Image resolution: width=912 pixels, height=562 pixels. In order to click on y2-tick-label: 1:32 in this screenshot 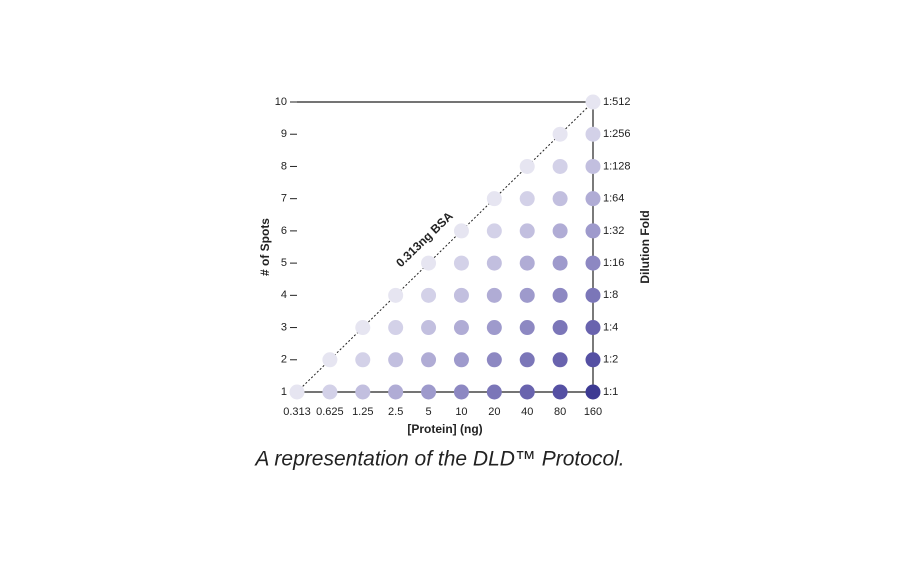, I will do `click(613, 231)`.